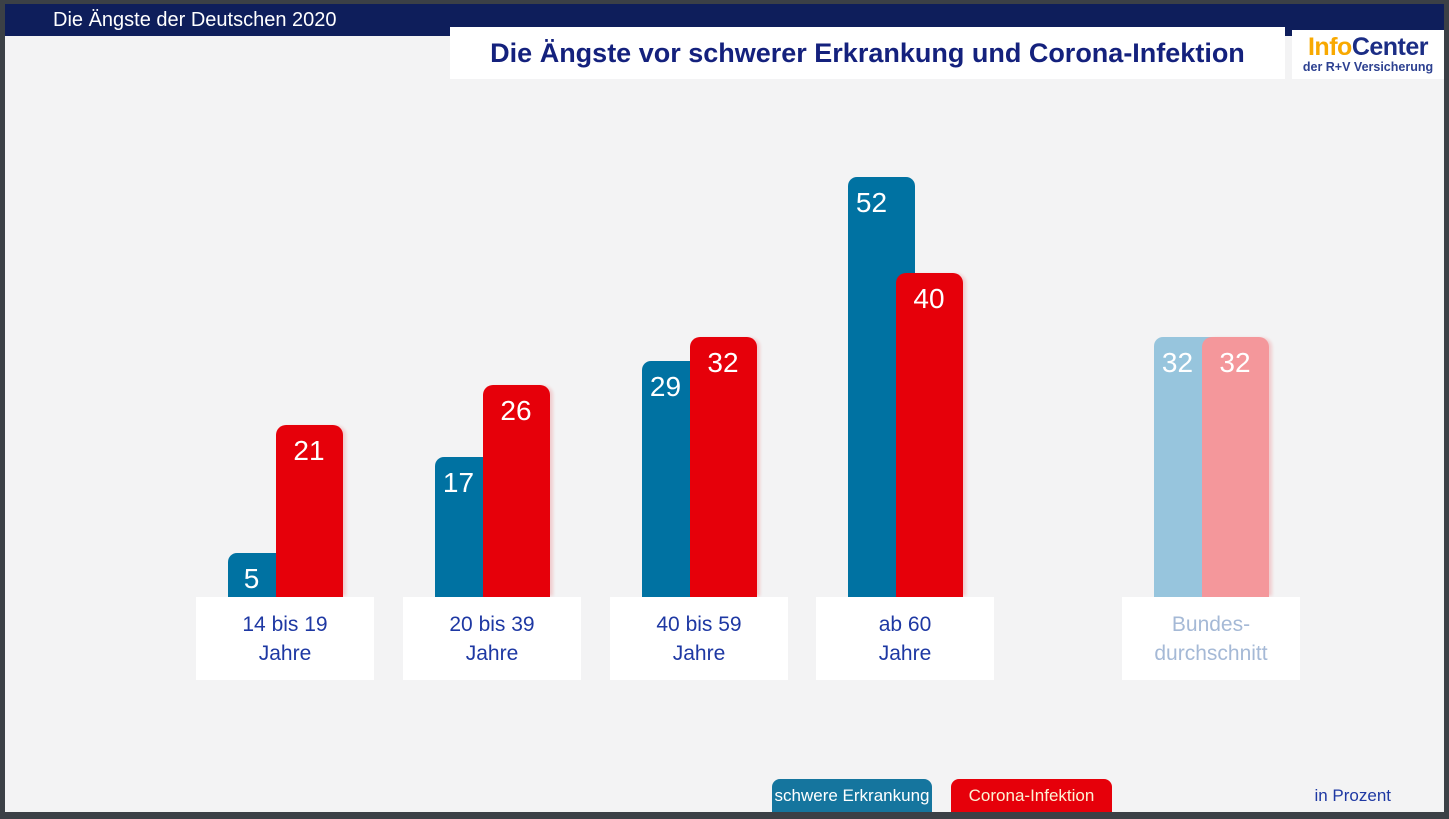 Image resolution: width=1449 pixels, height=819 pixels. I want to click on bar-value-label: 52, so click(871, 202).